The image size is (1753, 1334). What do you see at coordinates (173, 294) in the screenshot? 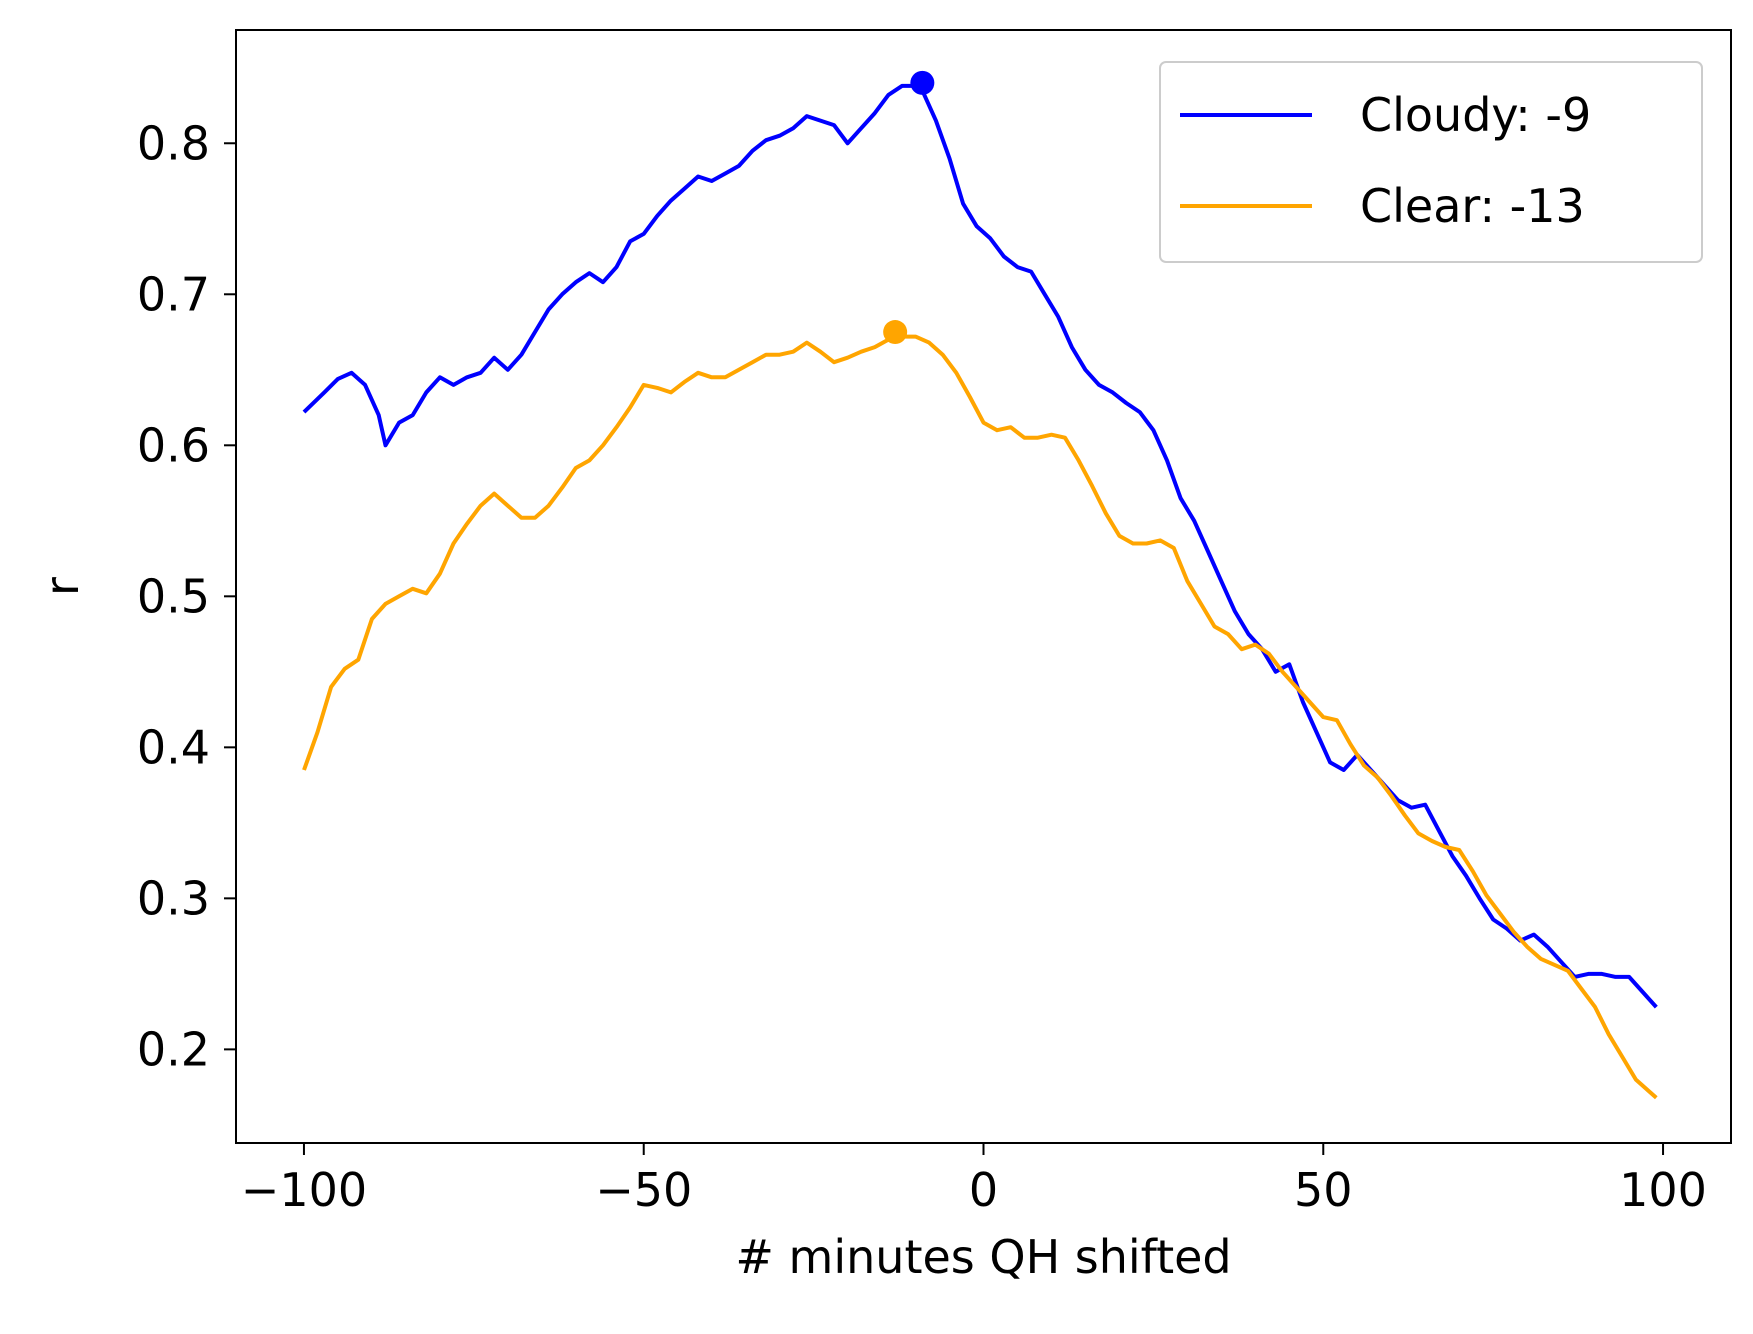
I see `y-tick-label: 0.7` at bounding box center [173, 294].